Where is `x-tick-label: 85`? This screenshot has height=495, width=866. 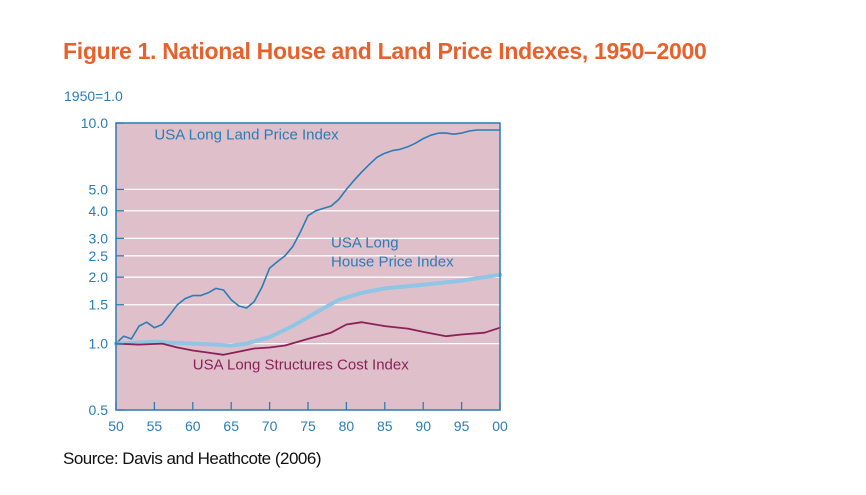 x-tick-label: 85 is located at coordinates (385, 426).